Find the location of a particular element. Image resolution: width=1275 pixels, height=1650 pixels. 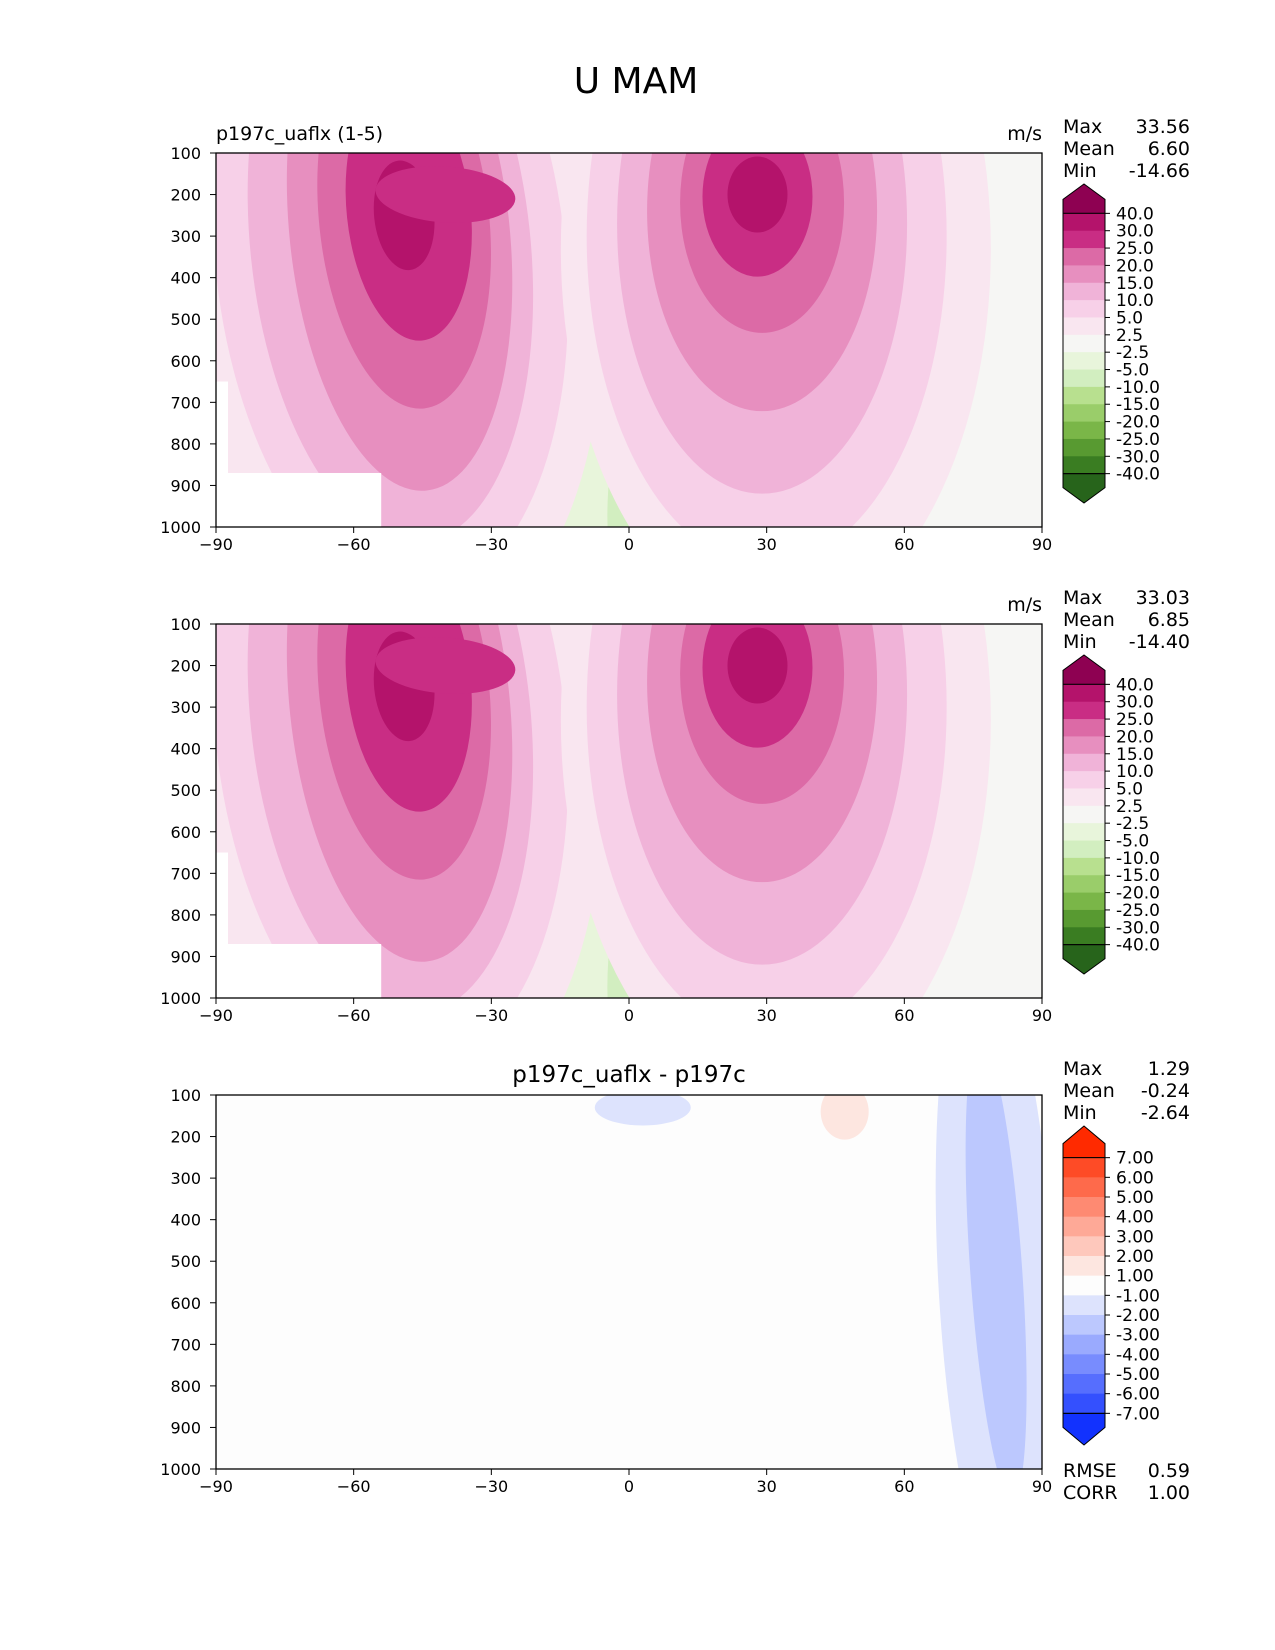

stat-value: -0.24 is located at coordinates (1165, 1091).